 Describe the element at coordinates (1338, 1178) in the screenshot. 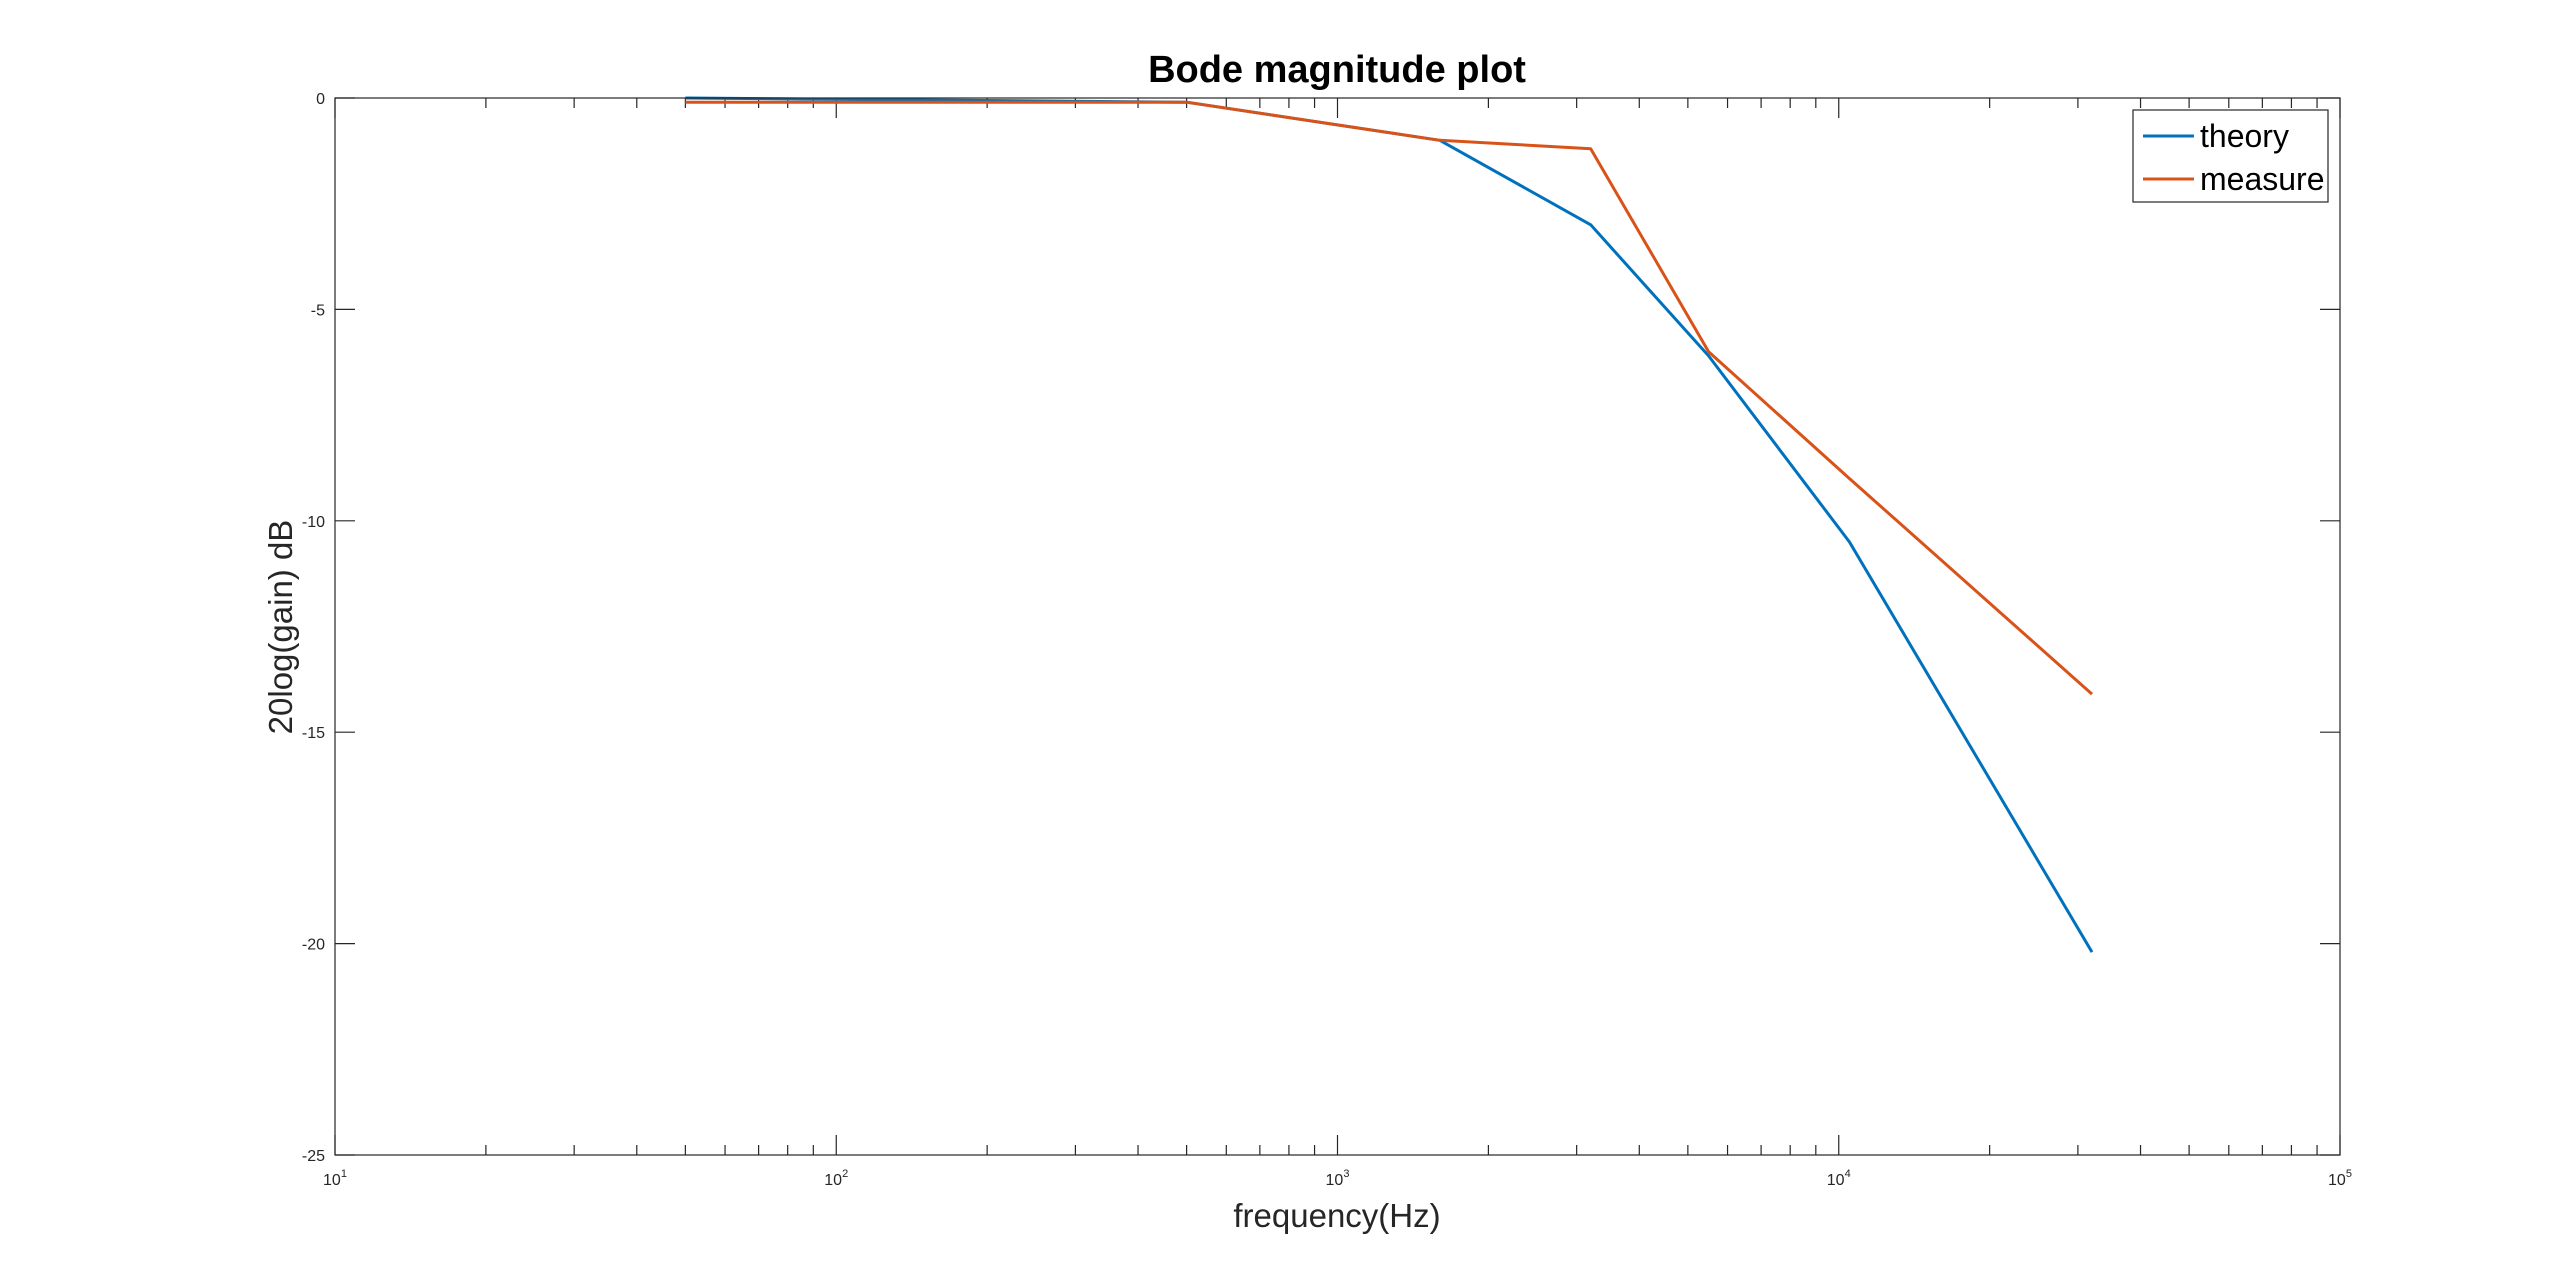

I see `x-tick-label: 10³` at that location.